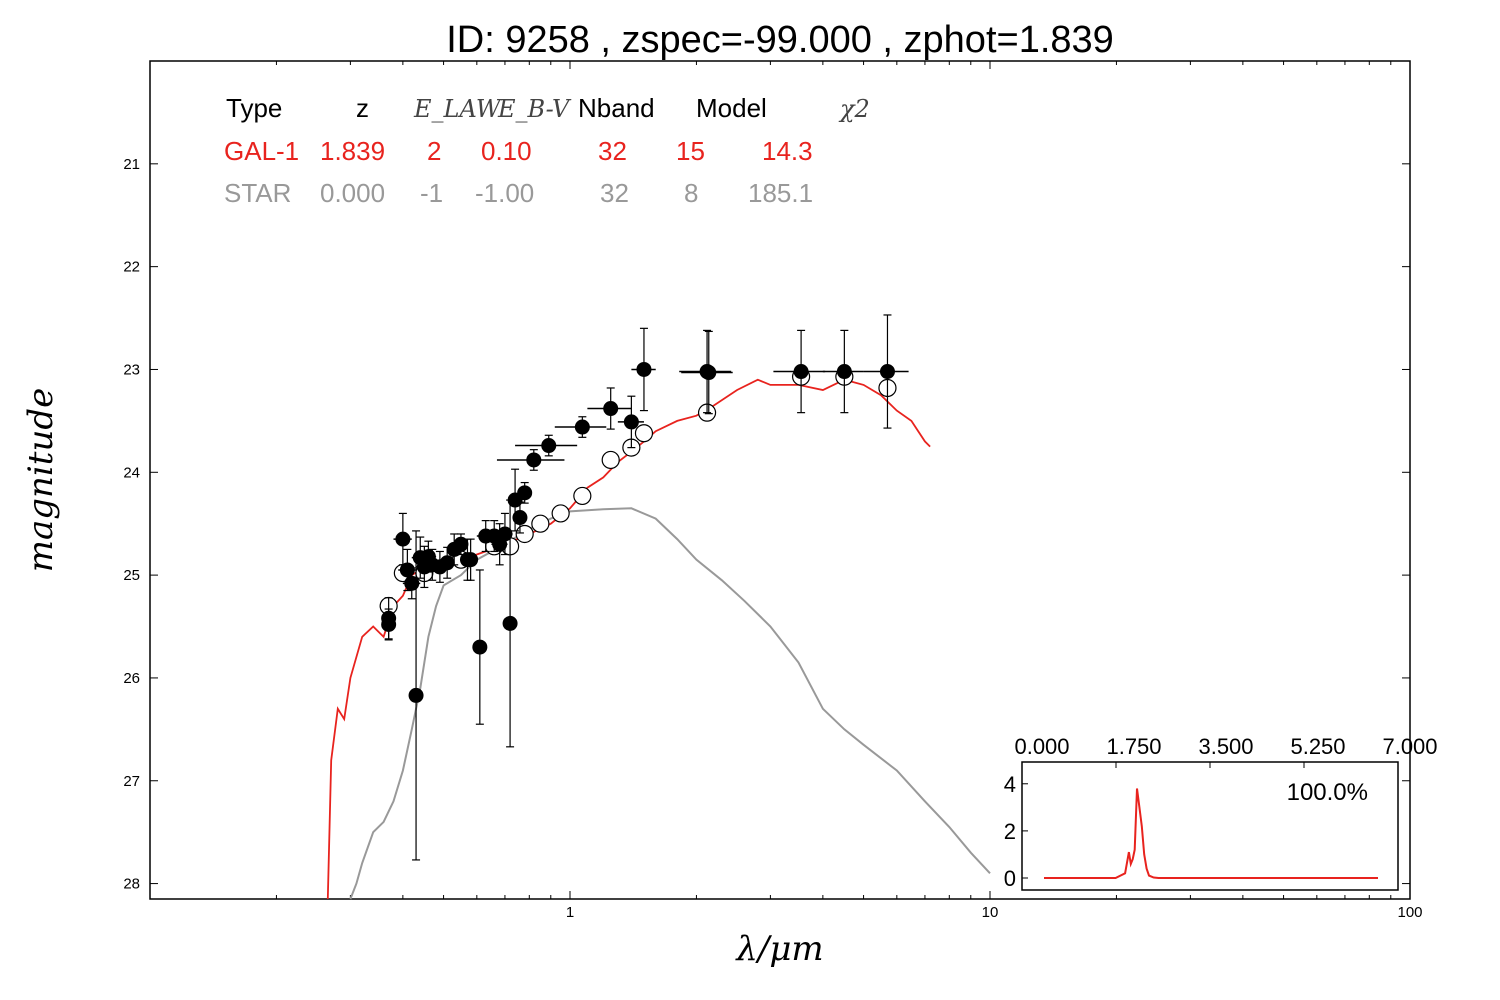 This screenshot has height=1000, width=1500. What do you see at coordinates (780, 40) in the screenshot?
I see `chart-title: ID: 9258 , zspec=-99.000 , zphot=1.839` at bounding box center [780, 40].